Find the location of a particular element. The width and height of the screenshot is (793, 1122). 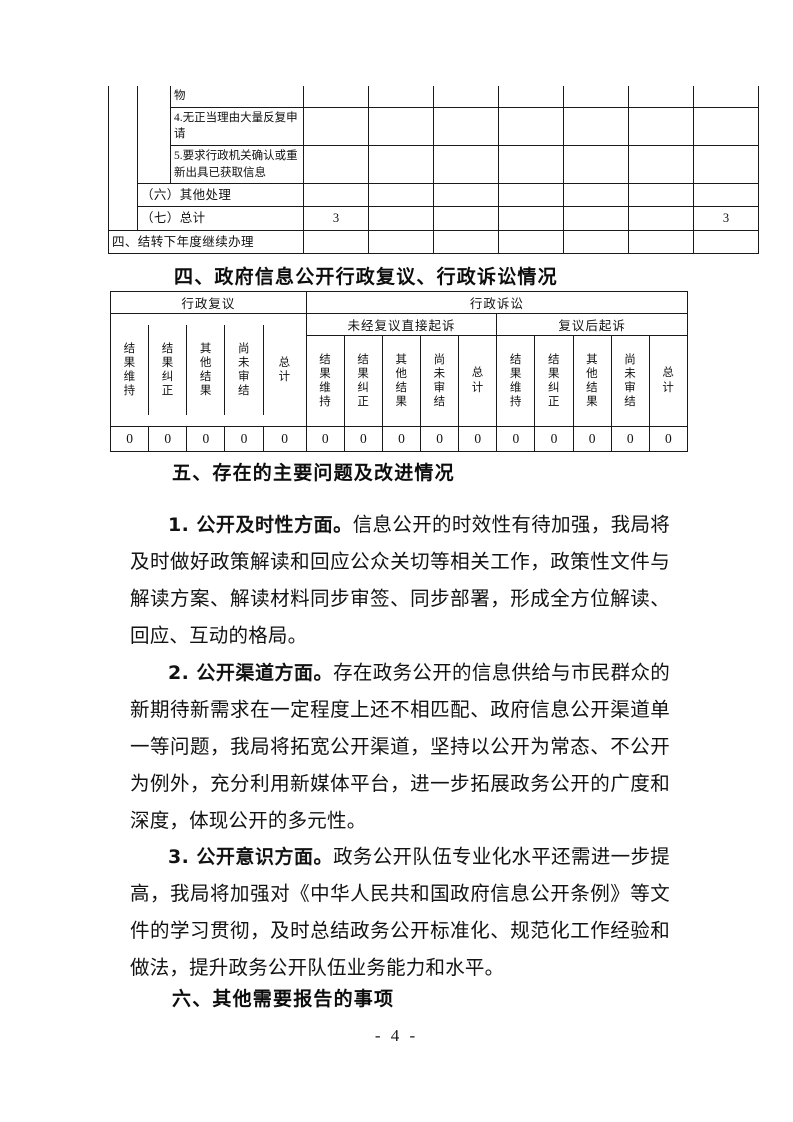

column-header-direct-total: 总计 is located at coordinates (478, 381).